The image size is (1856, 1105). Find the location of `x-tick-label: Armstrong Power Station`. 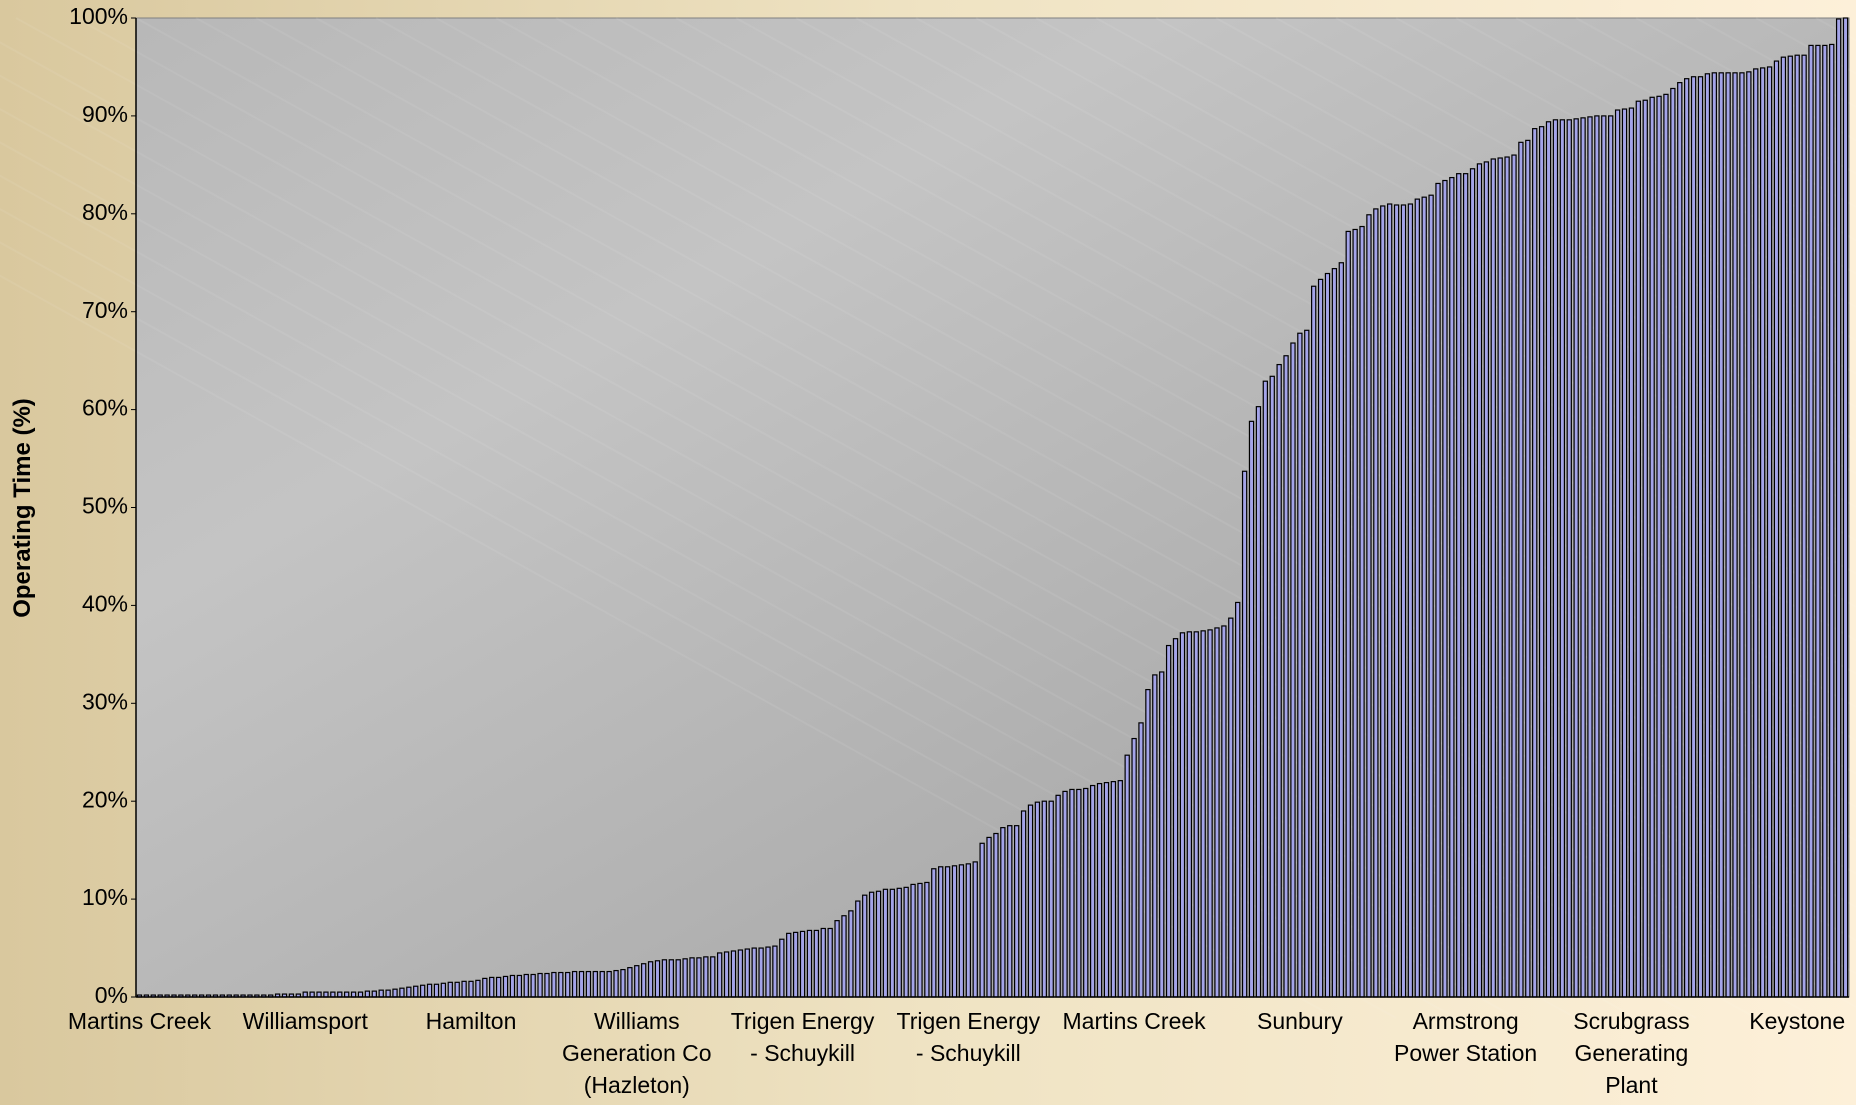

x-tick-label: Armstrong Power Station is located at coordinates (1465, 1037).